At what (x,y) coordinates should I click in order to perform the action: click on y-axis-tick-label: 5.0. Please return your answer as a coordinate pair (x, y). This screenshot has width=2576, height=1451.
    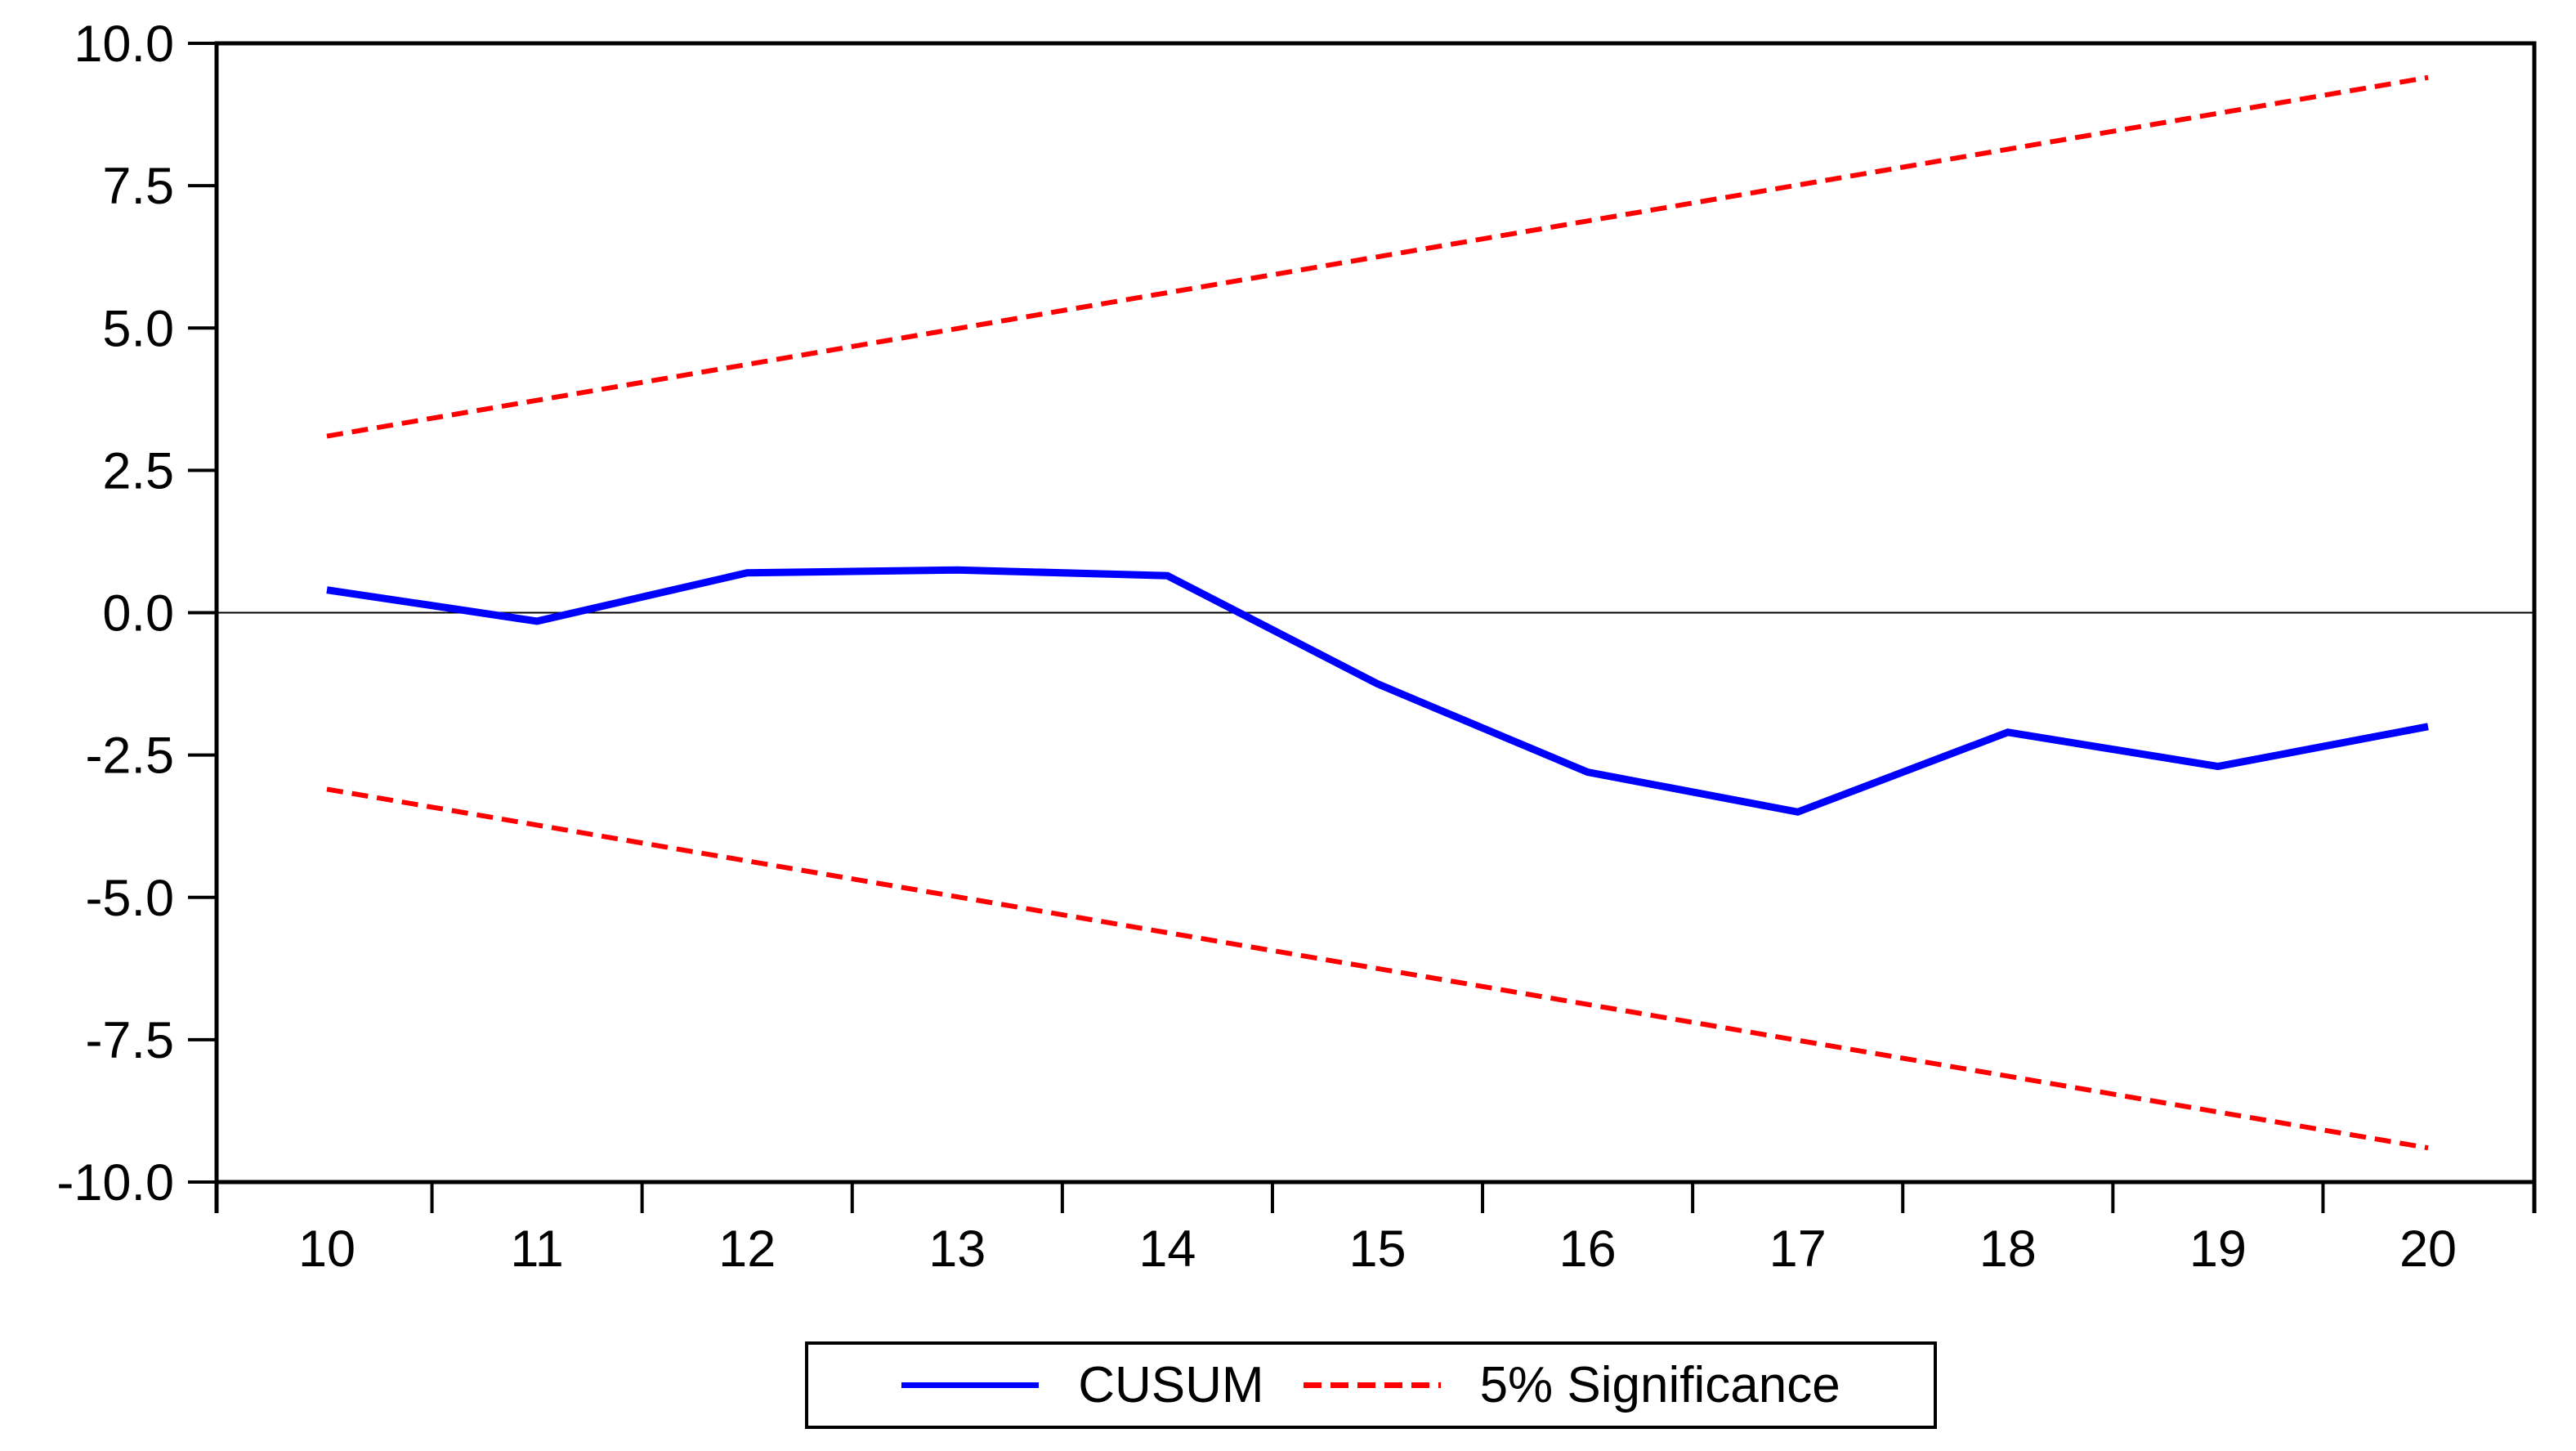
    Looking at the image, I should click on (138, 328).